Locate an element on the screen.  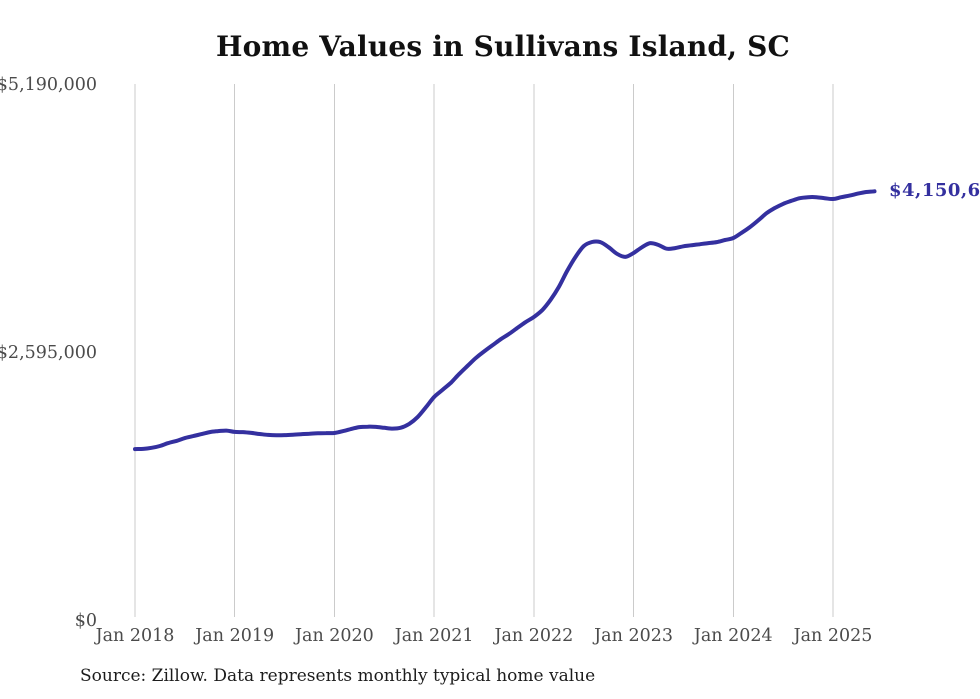
x-tick-label: Jan 2019 is located at coordinates (233, 636).